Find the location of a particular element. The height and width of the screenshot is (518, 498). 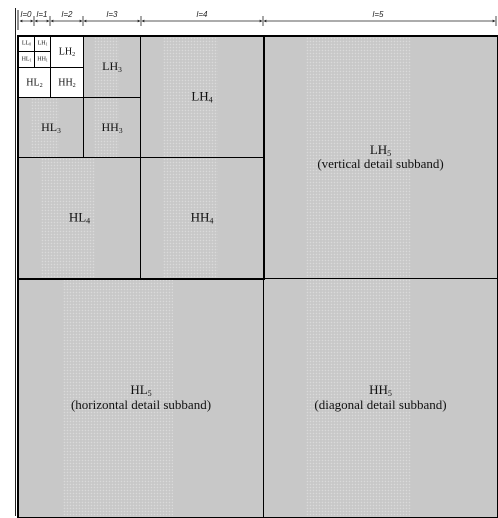

scale-ticks is located at coordinates (257, 20).